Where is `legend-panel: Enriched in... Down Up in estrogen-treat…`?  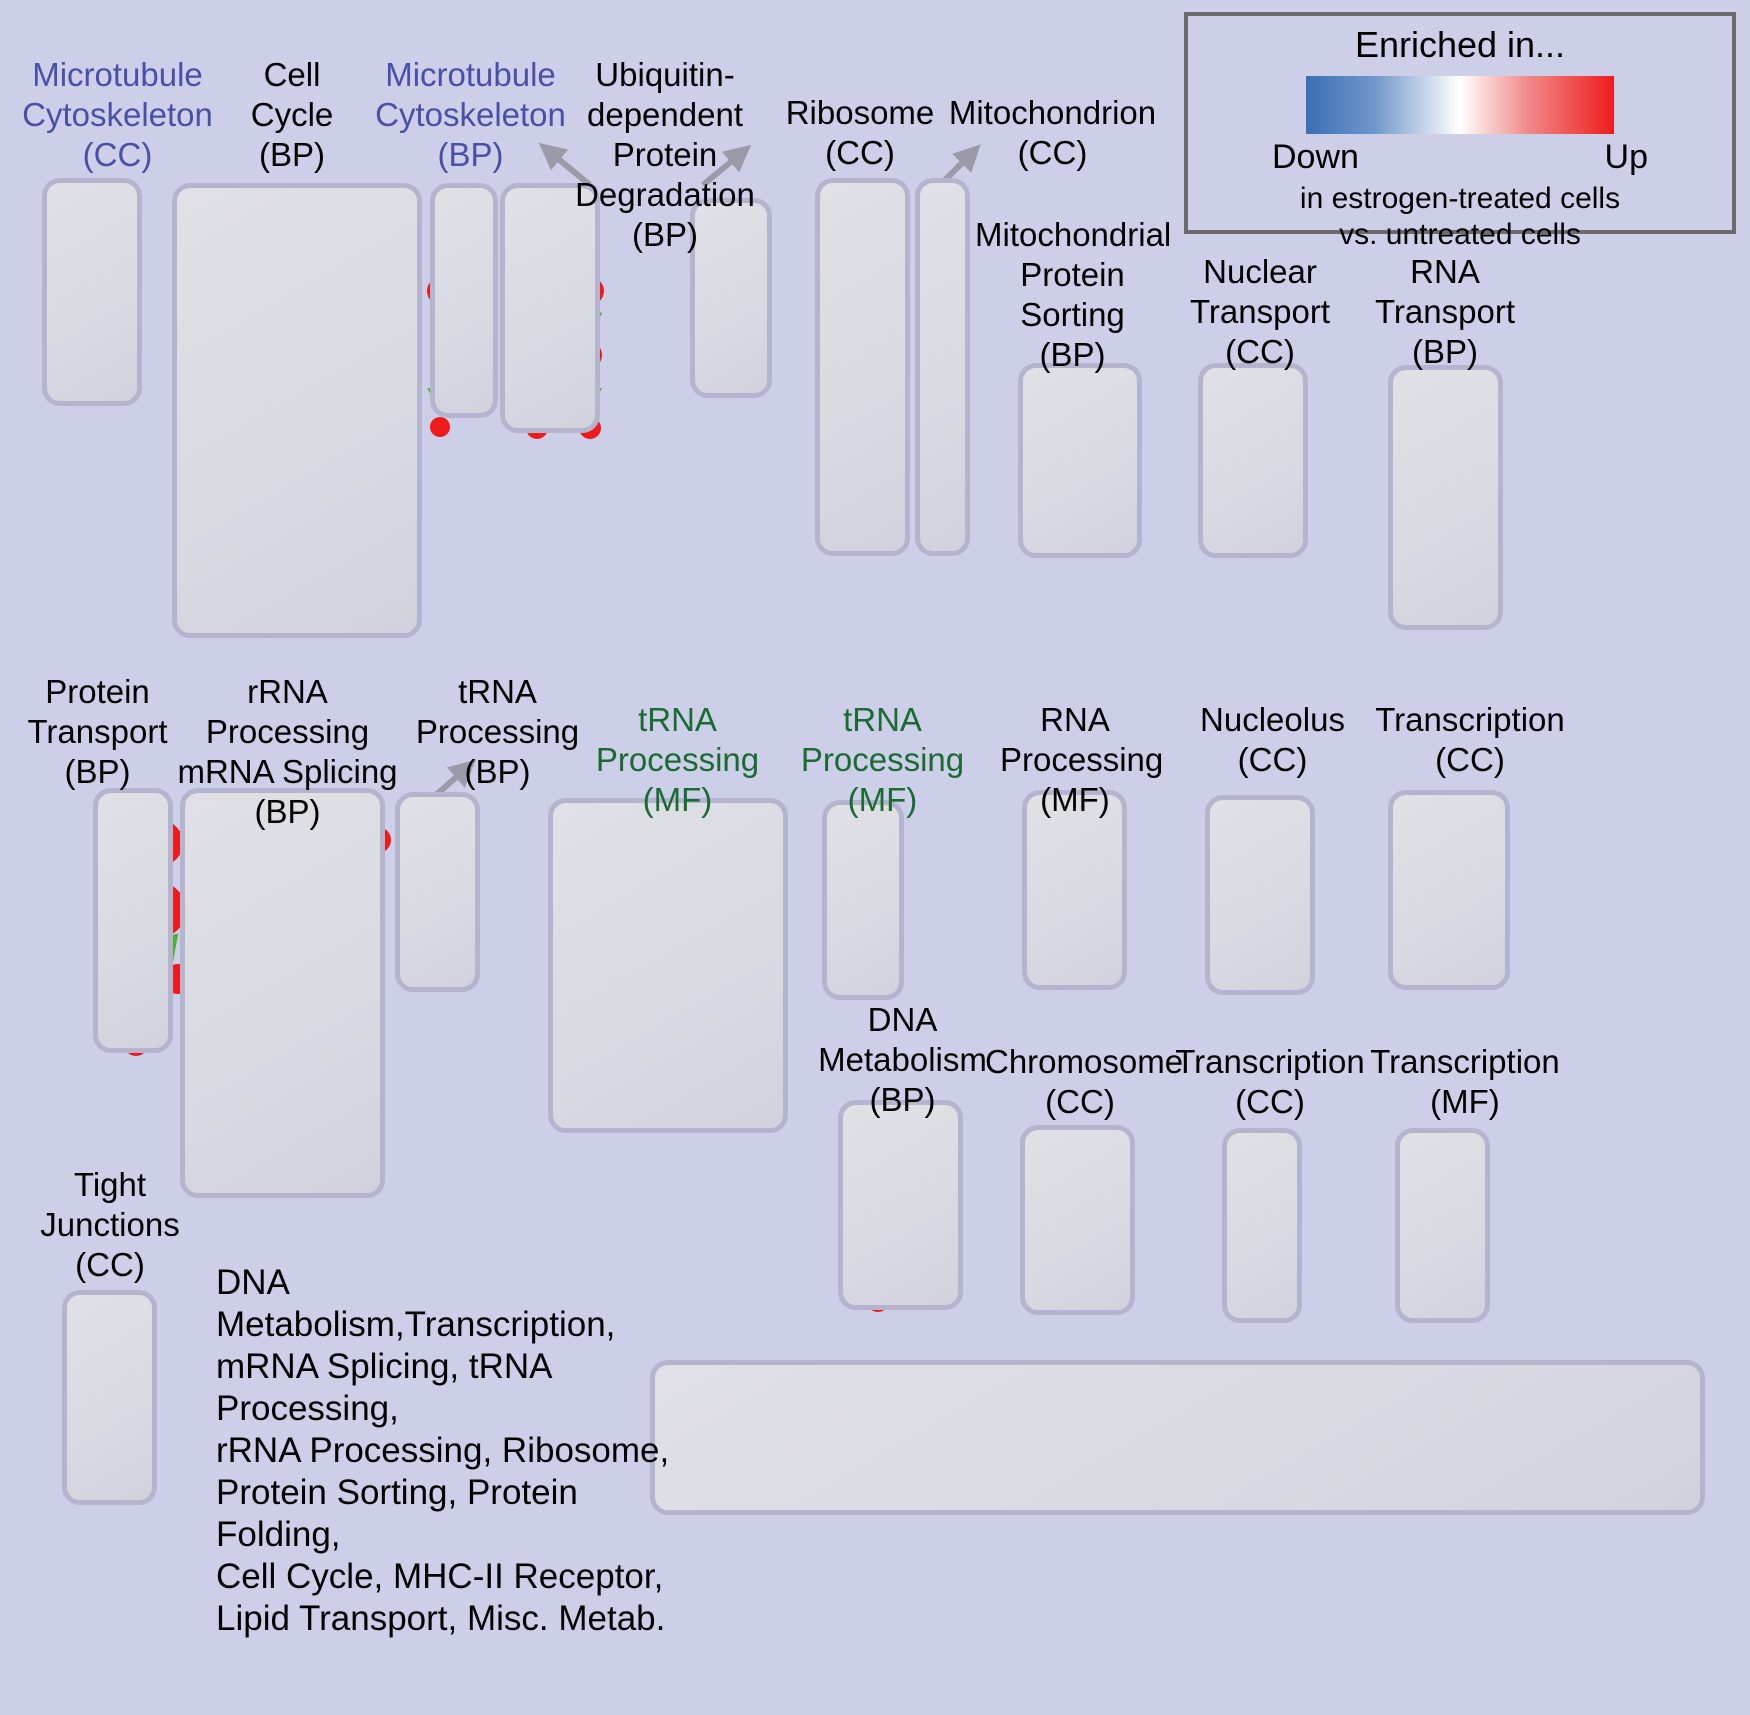
legend-panel: Enriched in... Down Up in estrogen-treat… is located at coordinates (1460, 131).